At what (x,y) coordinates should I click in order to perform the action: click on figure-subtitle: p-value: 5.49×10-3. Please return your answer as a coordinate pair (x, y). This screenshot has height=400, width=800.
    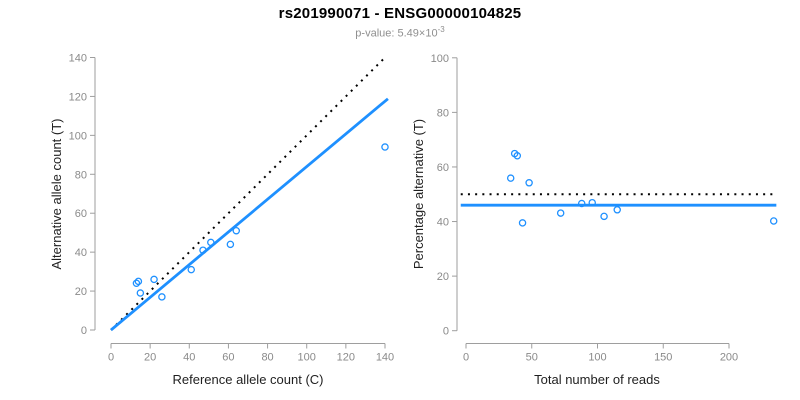
    Looking at the image, I should click on (400, 32).